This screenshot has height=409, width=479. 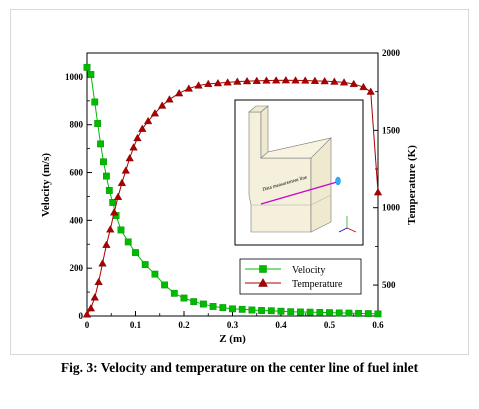 What do you see at coordinates (74, 77) in the screenshot?
I see `y-left-tick-label: 1000` at bounding box center [74, 77].